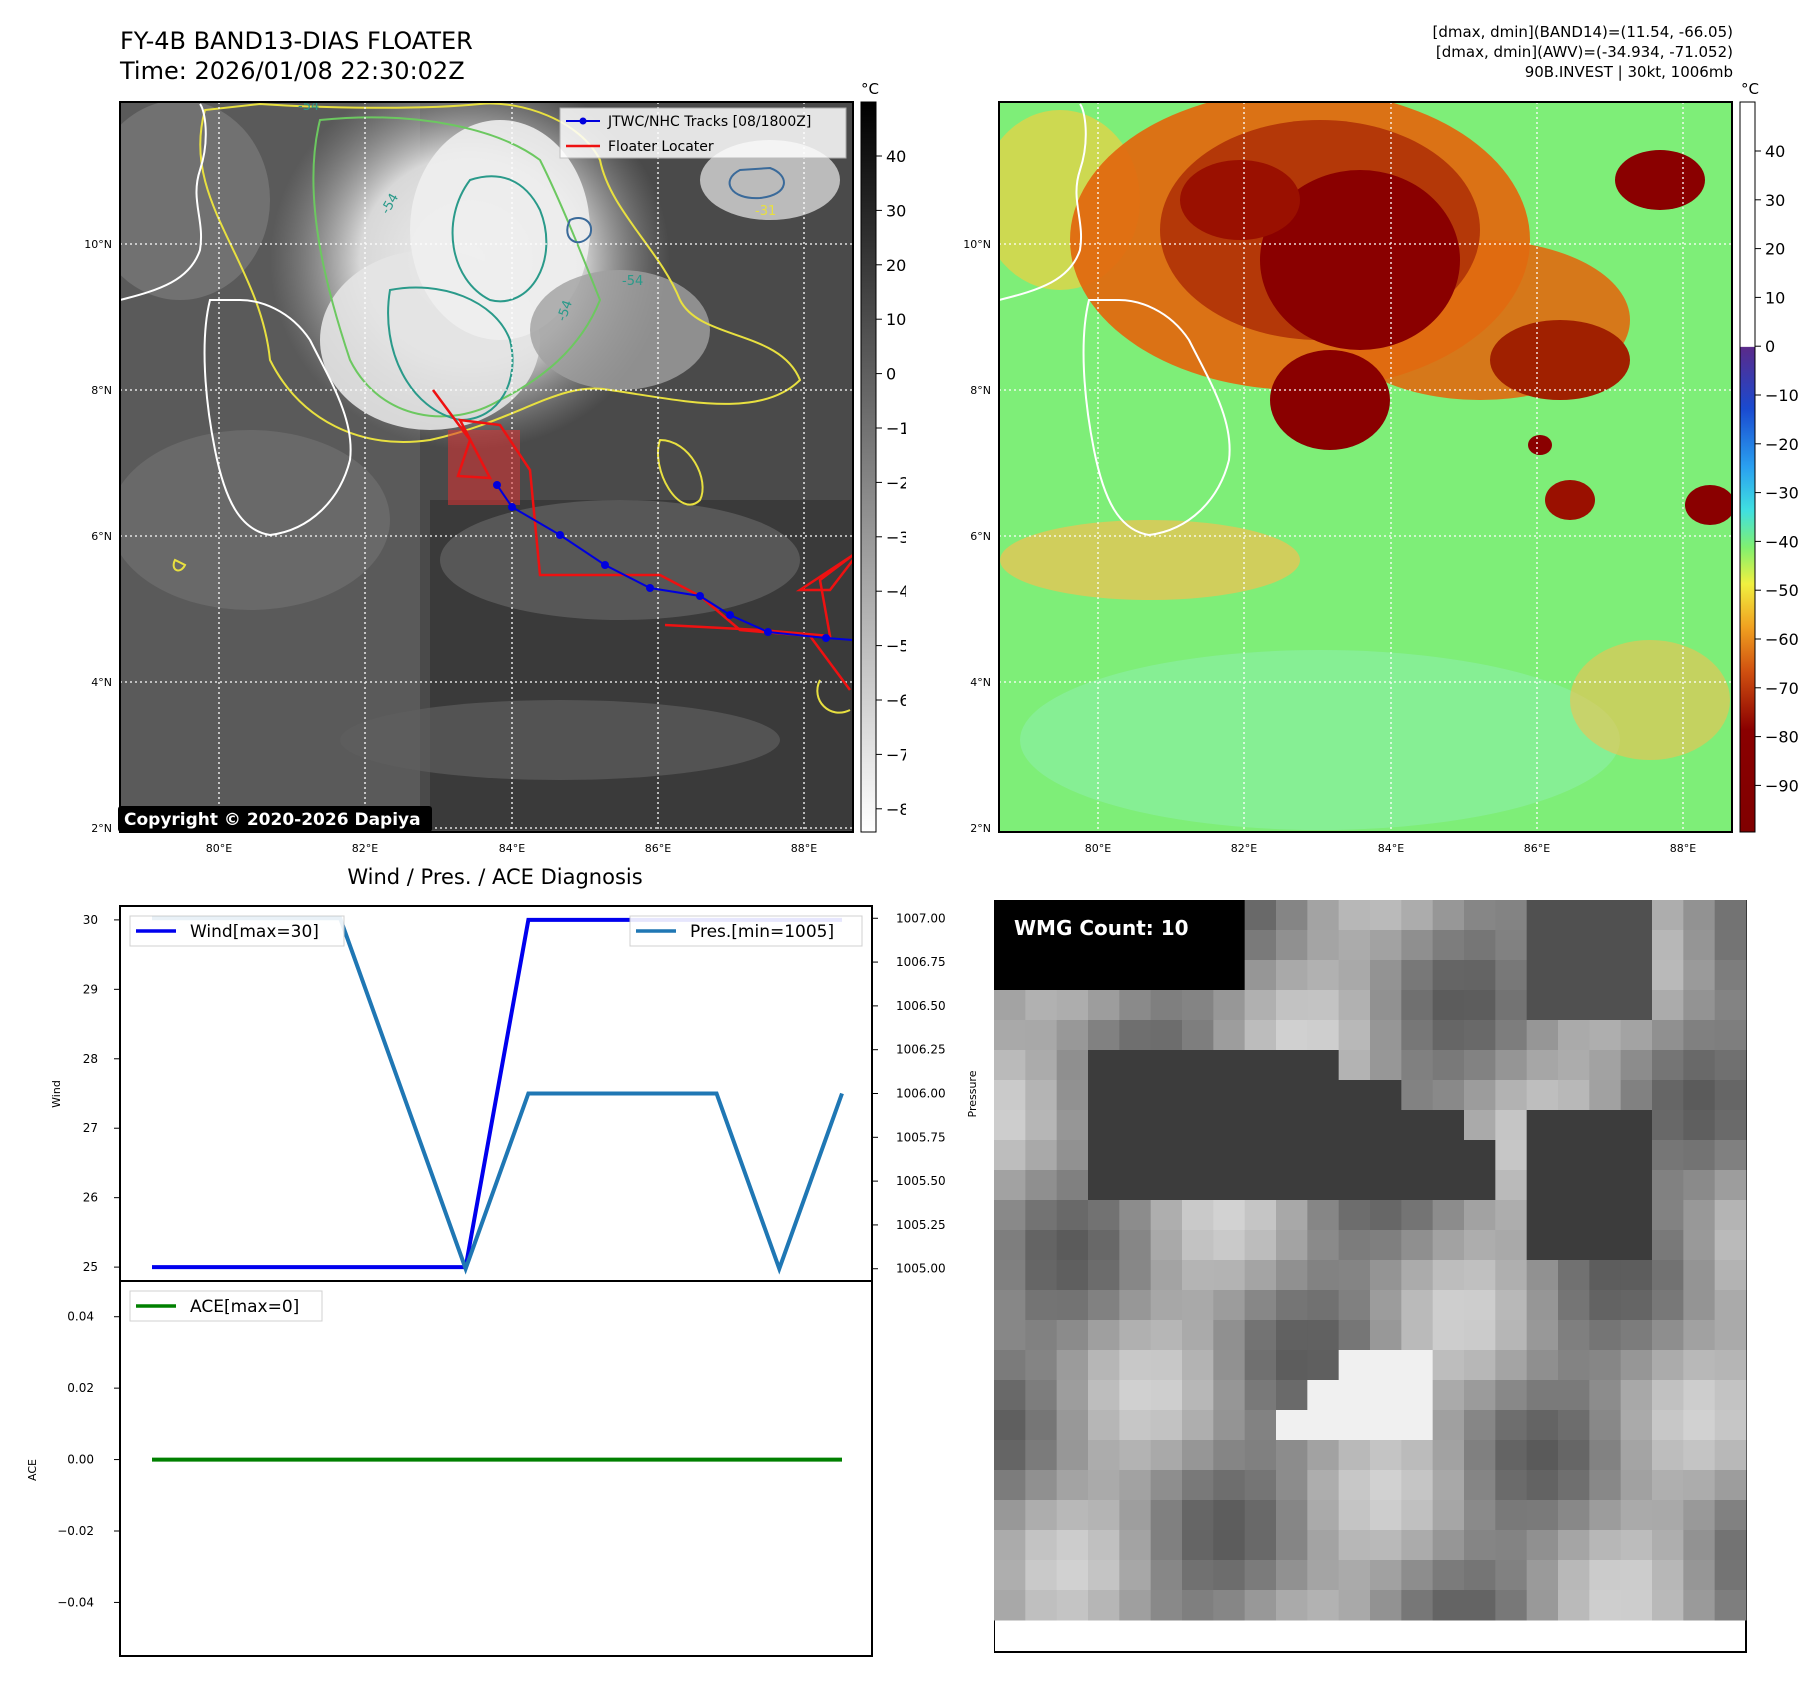  Describe the element at coordinates (90, 920) in the screenshot. I see `wind-tick: 30` at that location.